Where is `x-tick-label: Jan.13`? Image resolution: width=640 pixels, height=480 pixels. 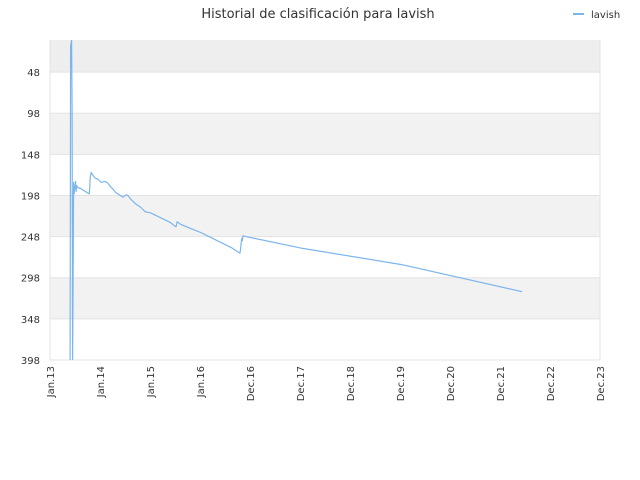
x-tick-label: Jan.13 is located at coordinates (51, 382).